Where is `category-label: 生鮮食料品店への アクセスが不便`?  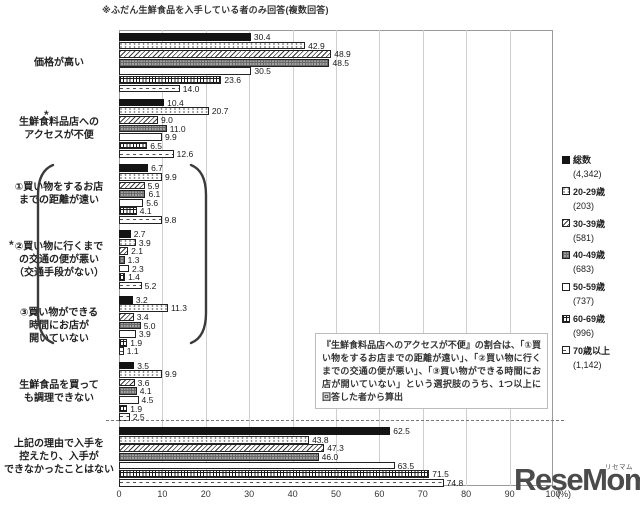 category-label: 生鮮食料品店への アクセスが不便 is located at coordinates (59, 129).